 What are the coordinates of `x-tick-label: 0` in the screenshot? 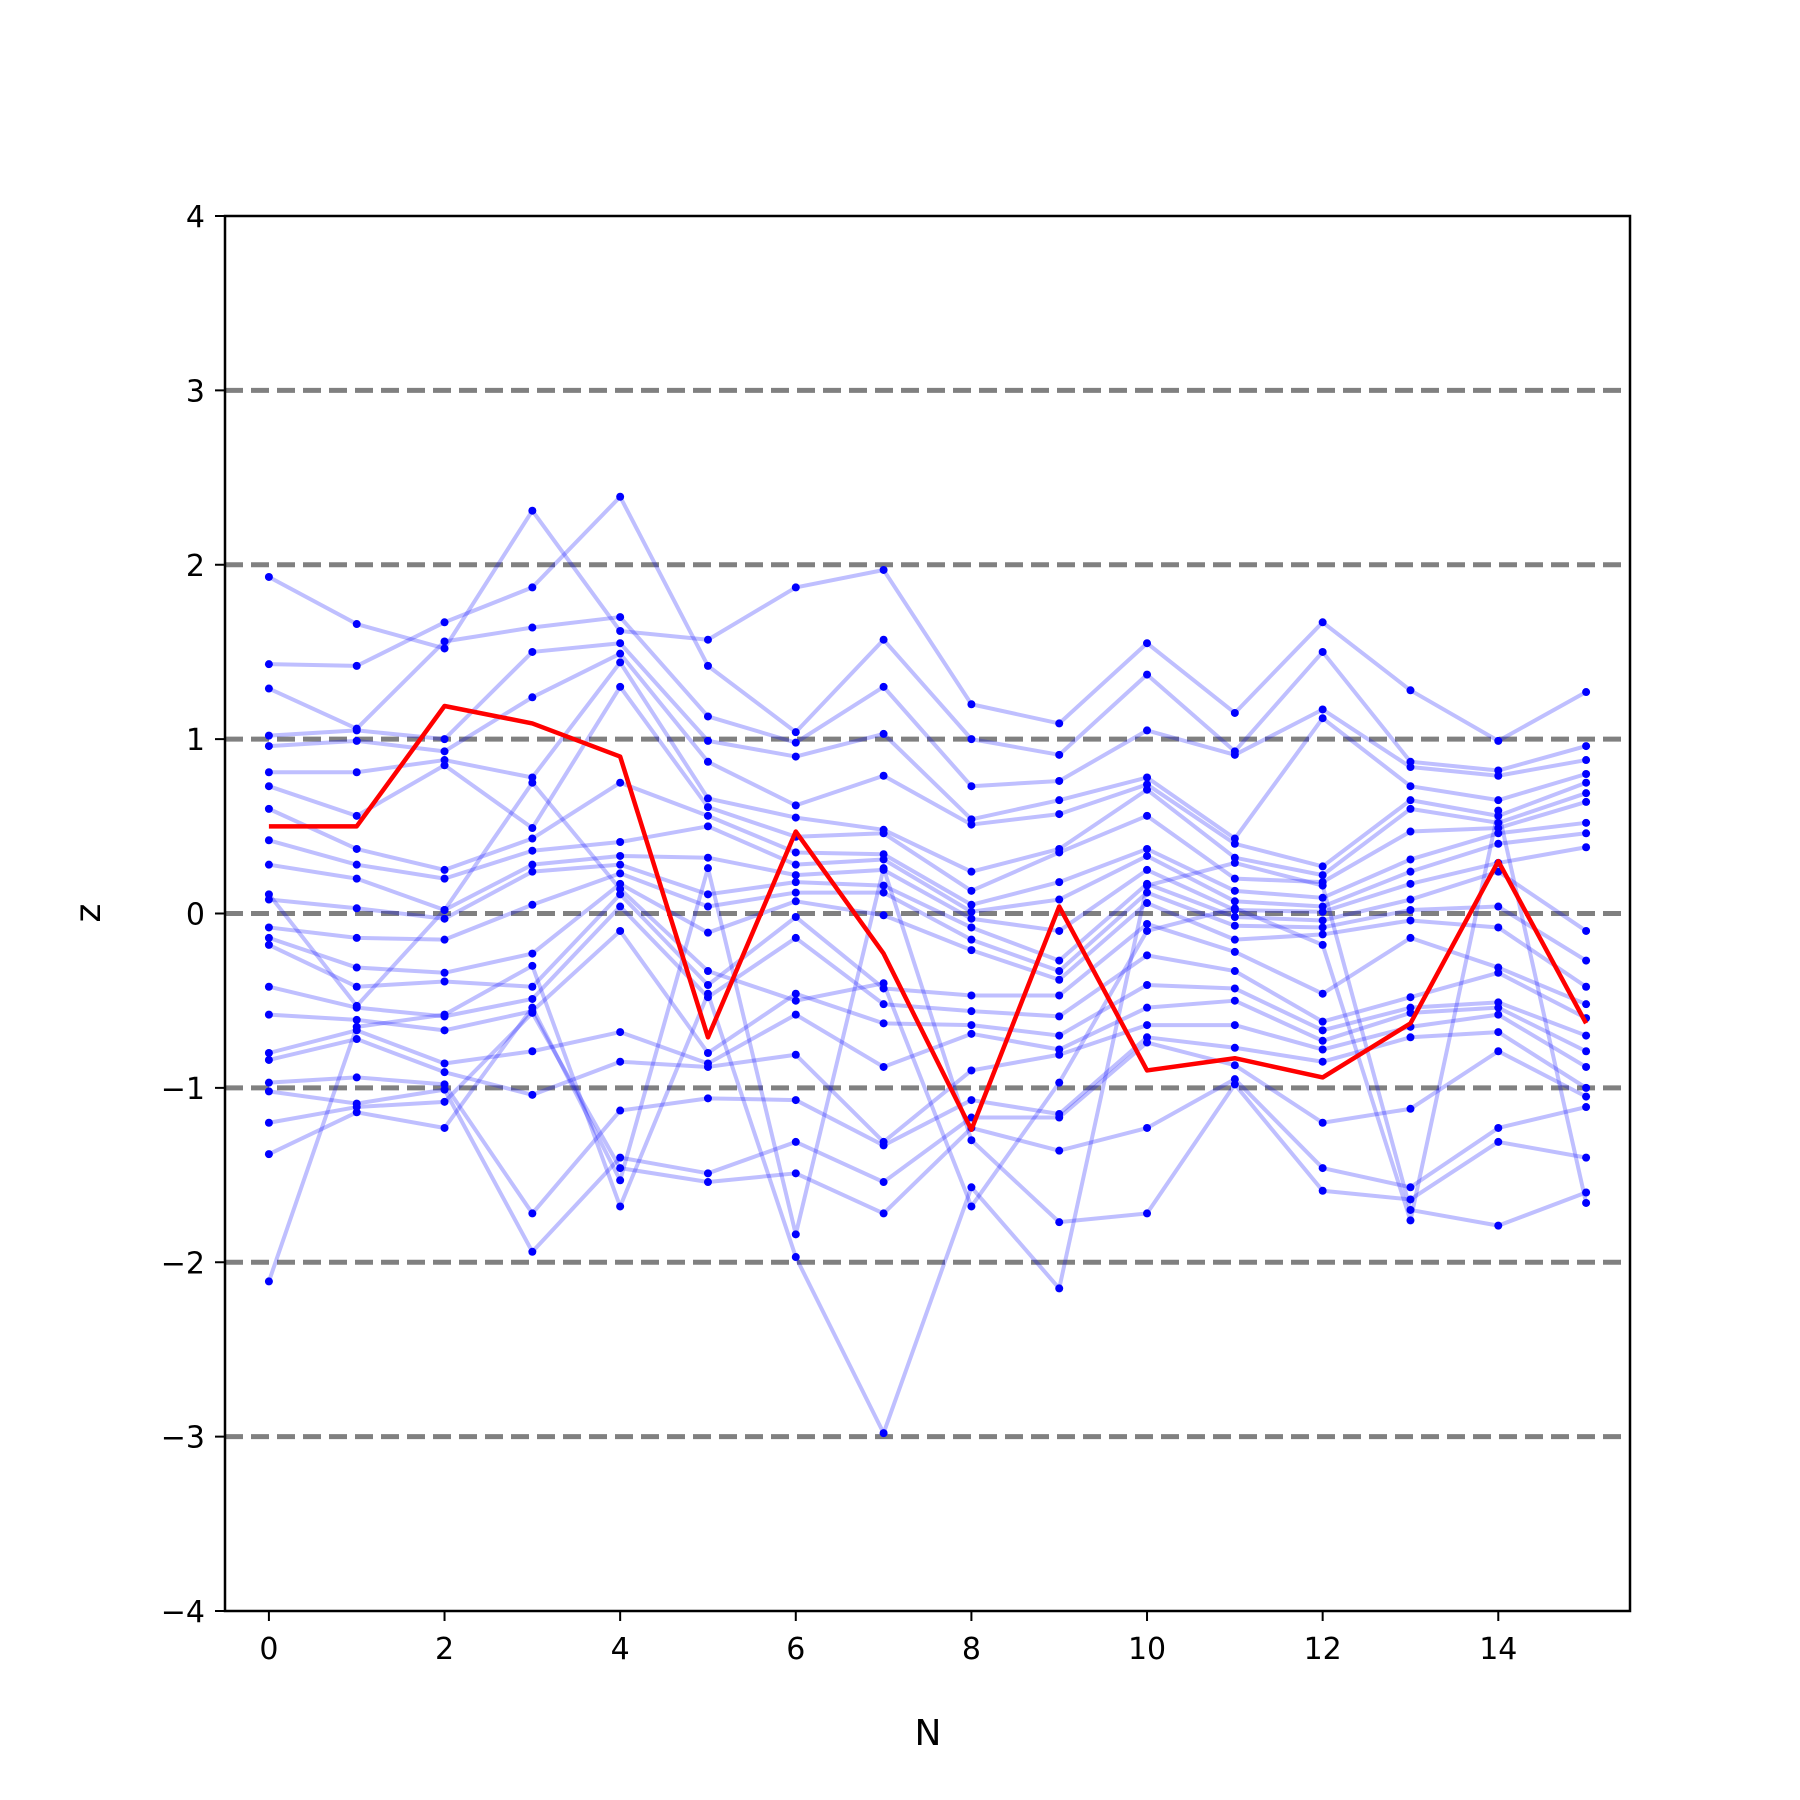 It's located at (268, 1649).